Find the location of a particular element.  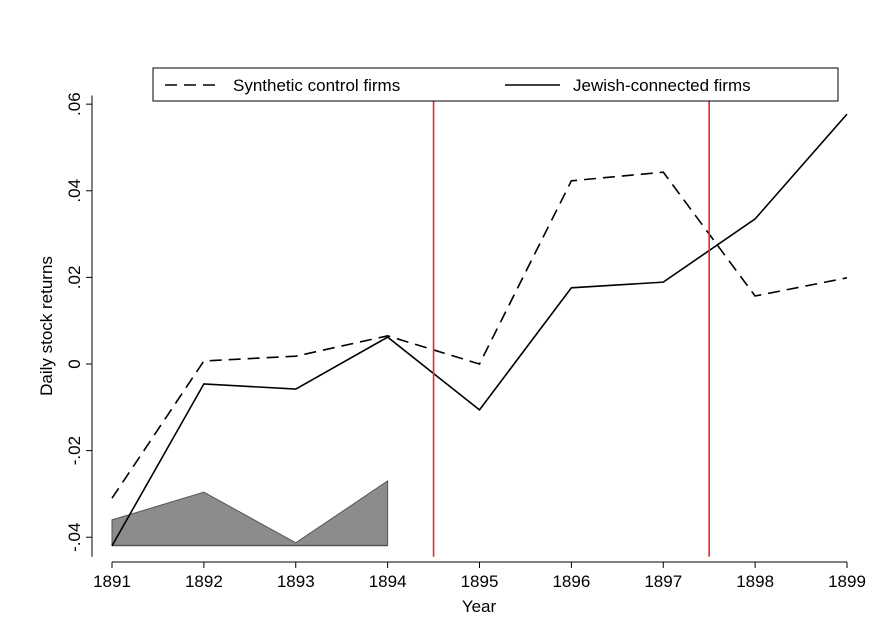

legend-label: Jewish-connected firms is located at coordinates (662, 85).